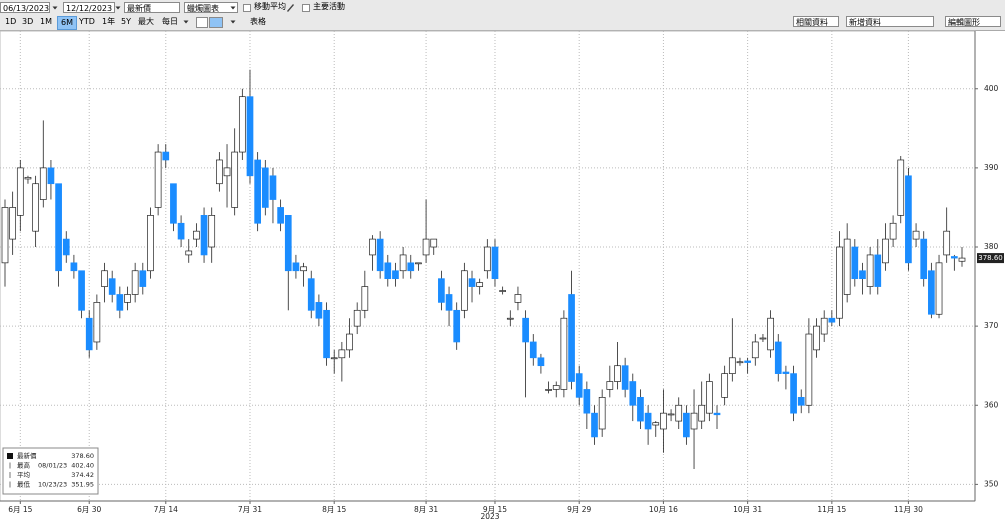  What do you see at coordinates (67, 23) in the screenshot?
I see `period-button: 6M` at bounding box center [67, 23].